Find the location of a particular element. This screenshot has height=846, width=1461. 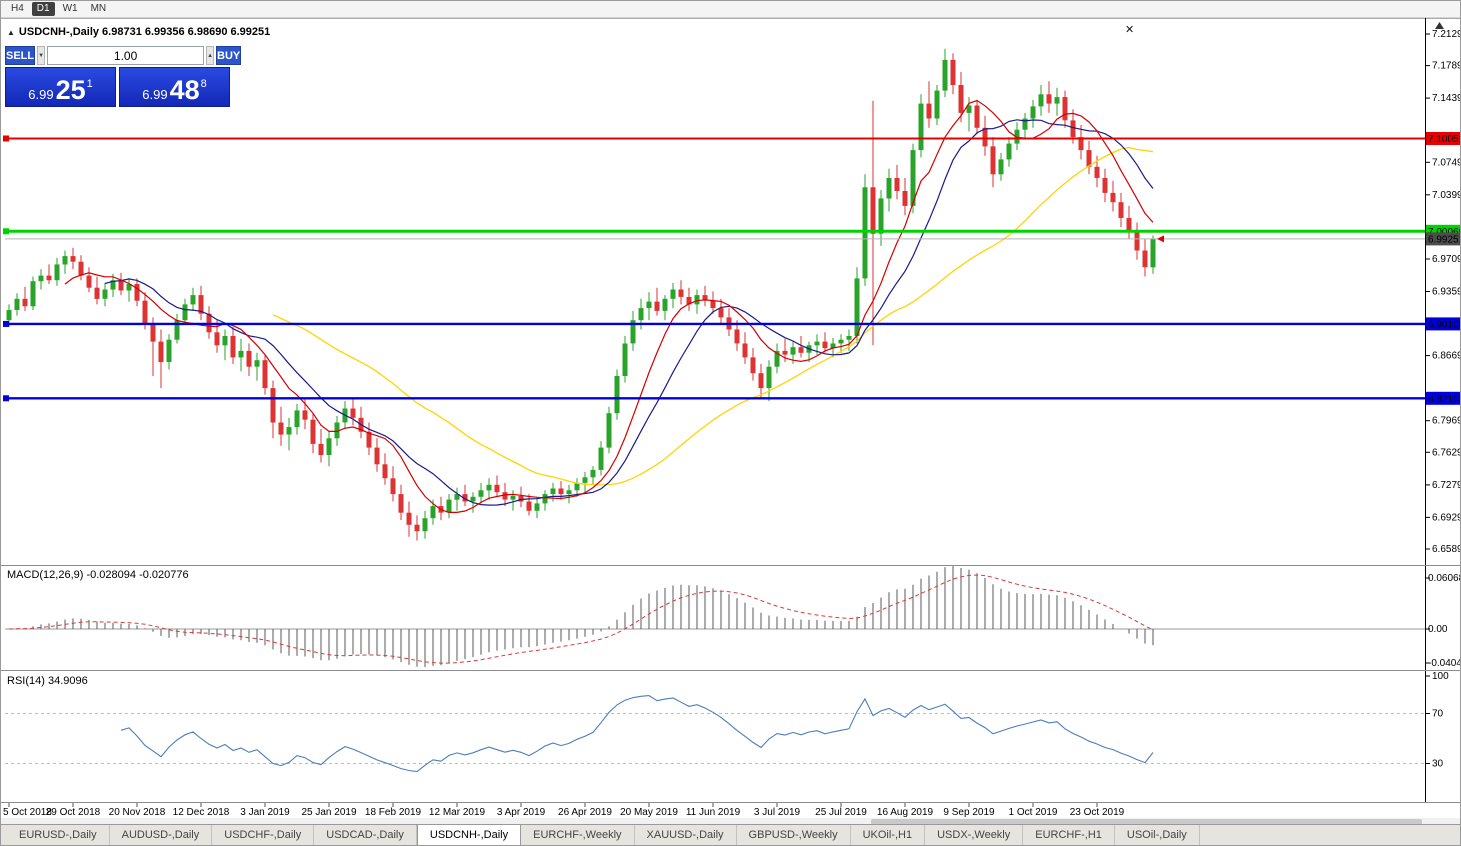

tab-gbpusd-weekly: GBPUSD-,Weekly is located at coordinates (794, 835).